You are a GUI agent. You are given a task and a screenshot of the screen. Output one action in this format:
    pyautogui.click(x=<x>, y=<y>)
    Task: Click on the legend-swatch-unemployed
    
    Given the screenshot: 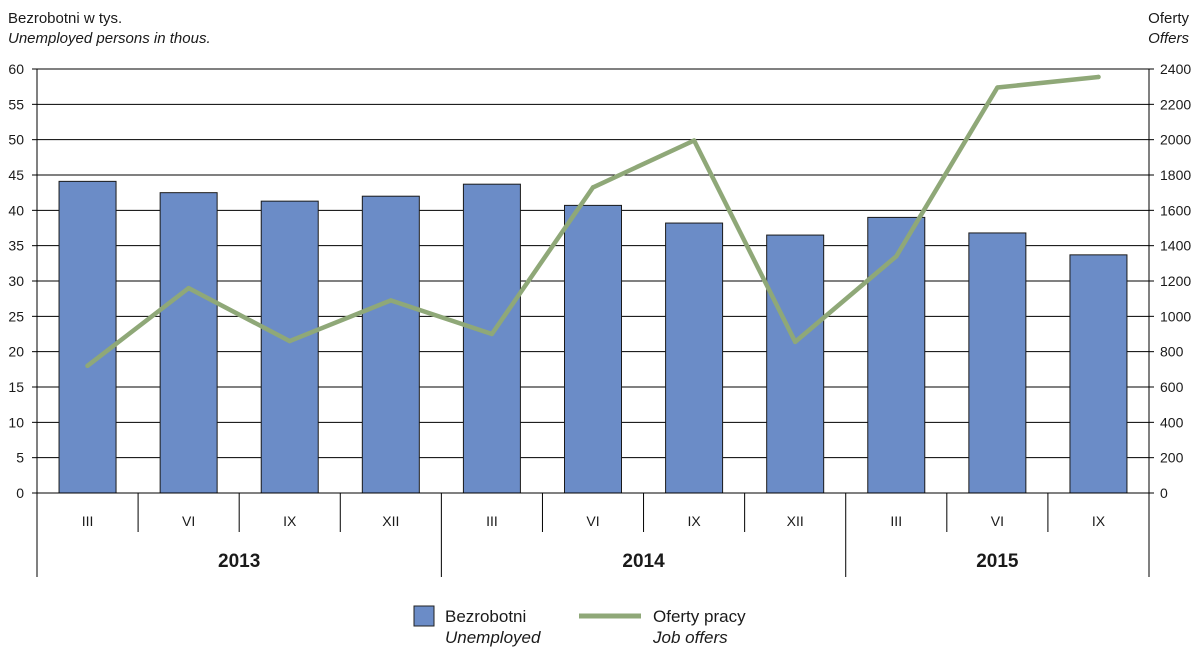 What is the action you would take?
    pyautogui.click(x=424, y=616)
    